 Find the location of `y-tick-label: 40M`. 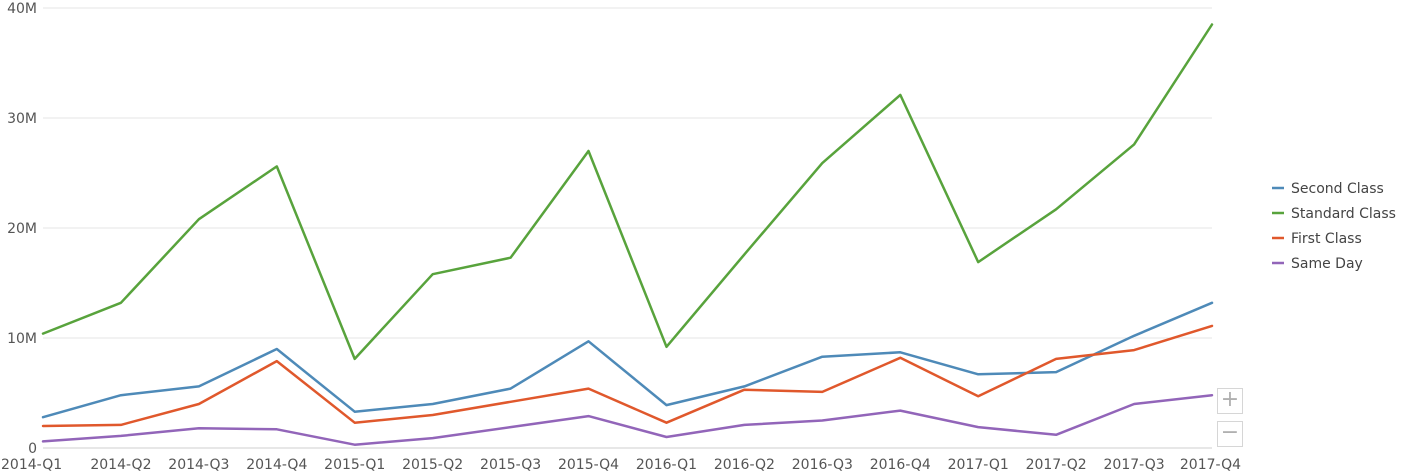

y-tick-label: 40M is located at coordinates (22, 9).